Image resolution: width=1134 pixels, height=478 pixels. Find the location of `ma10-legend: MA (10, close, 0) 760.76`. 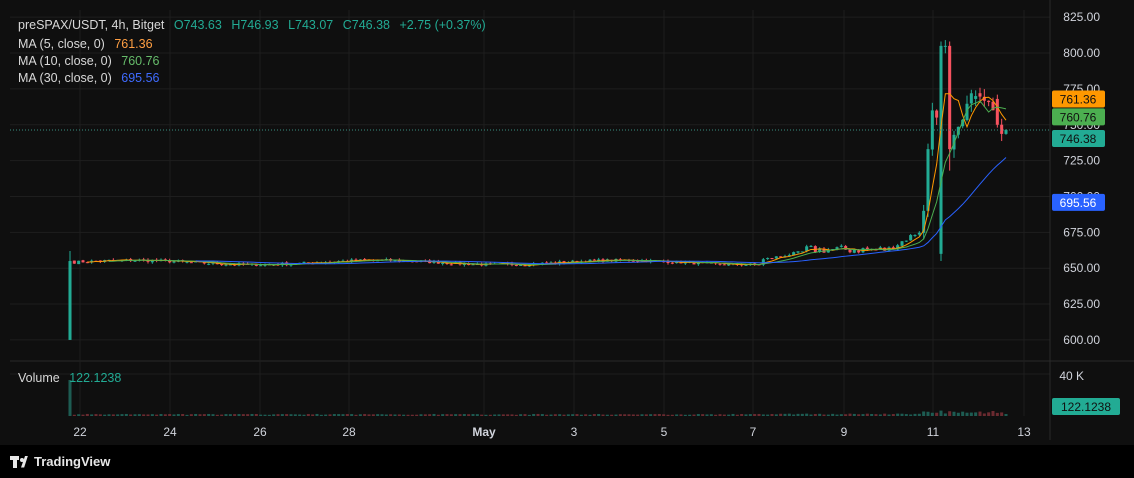

ma10-legend: MA (10, close, 0) 760.76 is located at coordinates (92, 61).